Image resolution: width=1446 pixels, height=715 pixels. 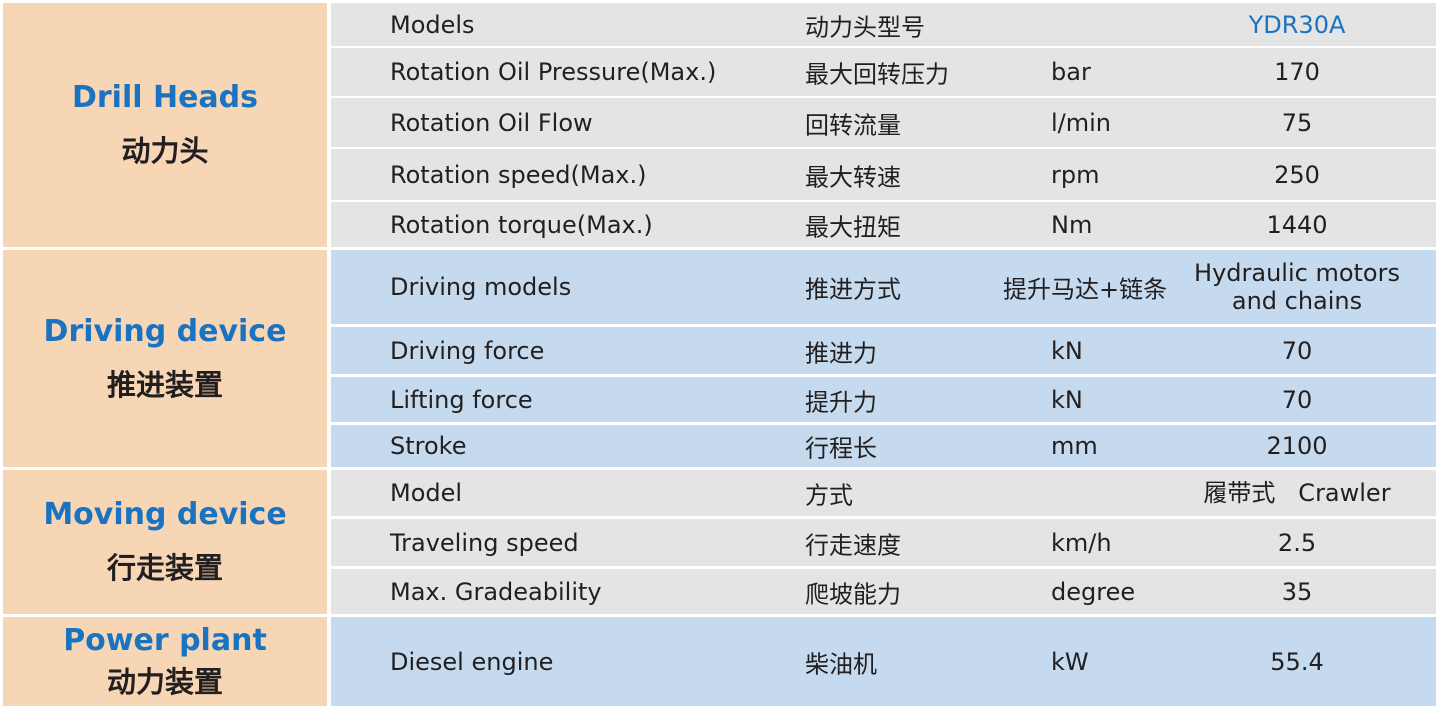 What do you see at coordinates (1074, 446) in the screenshot?
I see `param-unit: mm` at bounding box center [1074, 446].